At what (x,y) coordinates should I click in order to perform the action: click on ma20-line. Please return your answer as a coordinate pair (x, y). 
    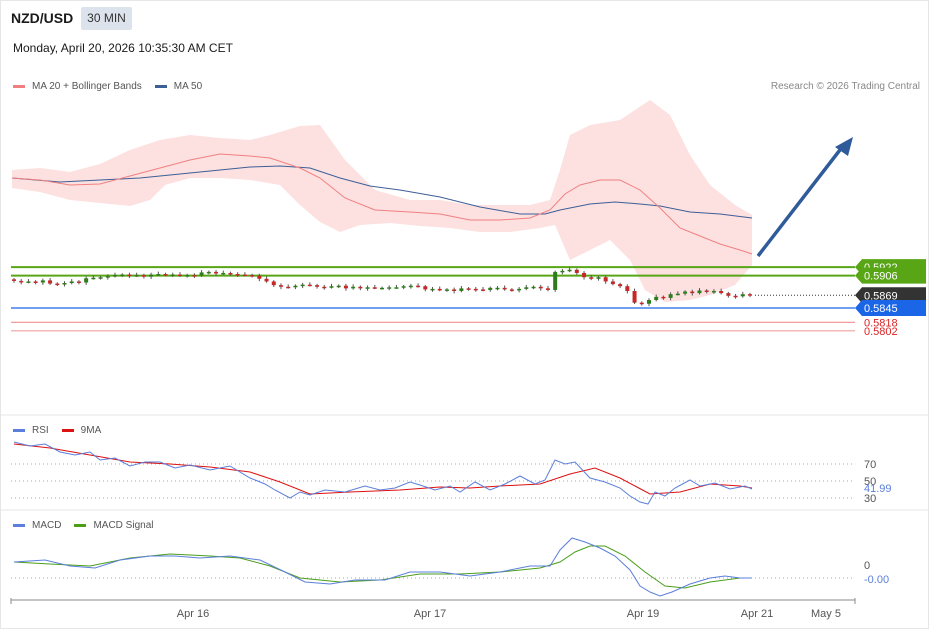
    Looking at the image, I should click on (382, 204).